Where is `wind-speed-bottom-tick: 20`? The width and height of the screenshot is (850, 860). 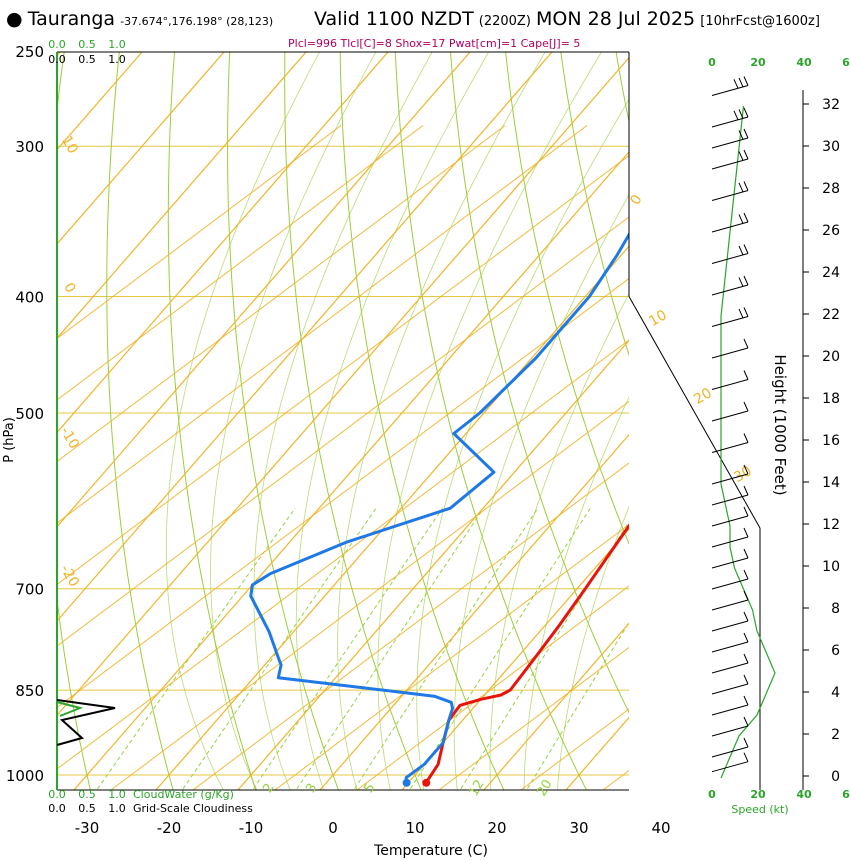
wind-speed-bottom-tick: 20 is located at coordinates (758, 794).